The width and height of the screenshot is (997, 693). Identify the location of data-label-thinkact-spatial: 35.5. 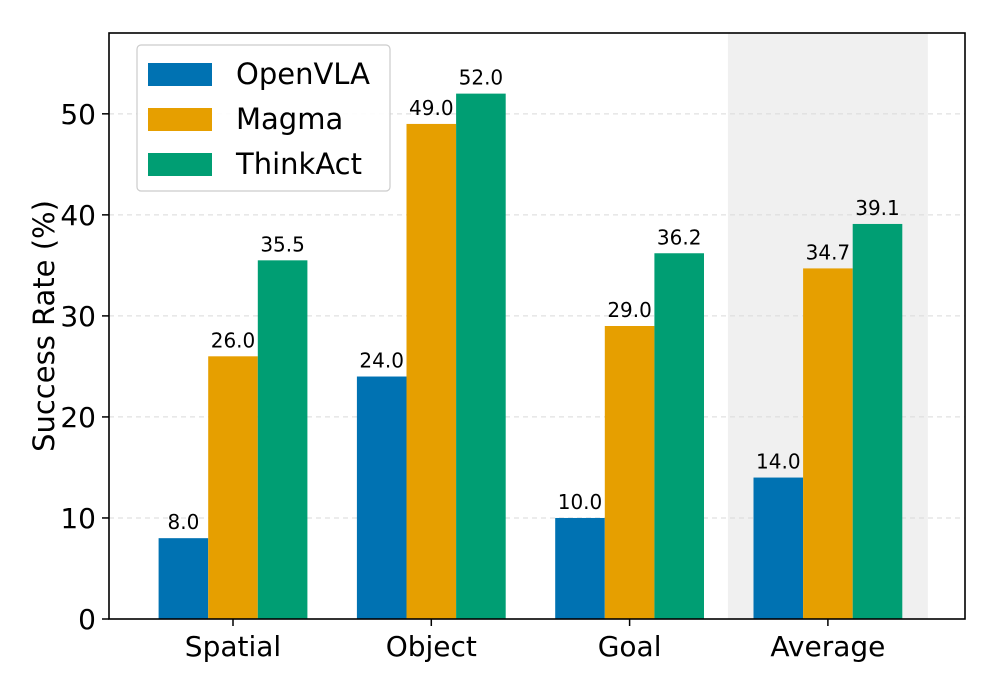
(282, 244).